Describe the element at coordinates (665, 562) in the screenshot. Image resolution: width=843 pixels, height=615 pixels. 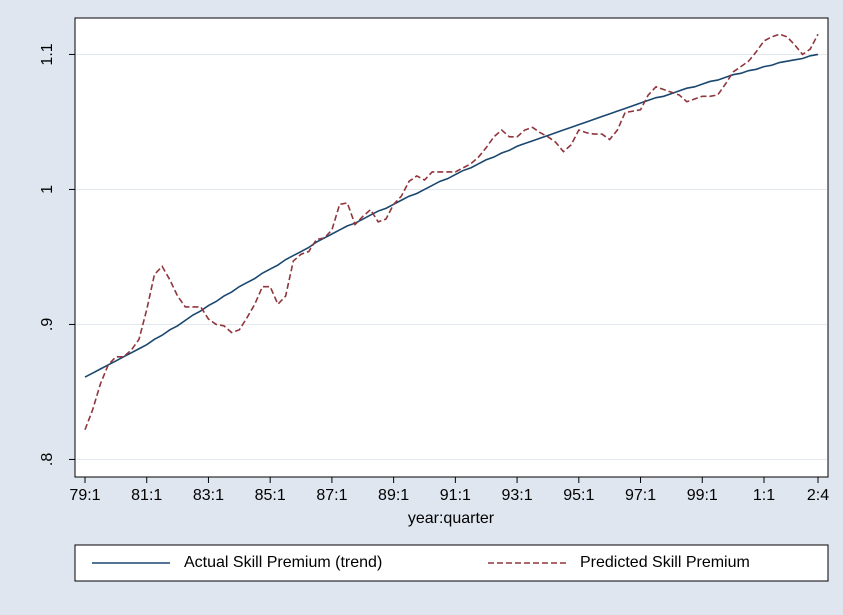
I see `legend-label: Predicted Skill Premium` at that location.